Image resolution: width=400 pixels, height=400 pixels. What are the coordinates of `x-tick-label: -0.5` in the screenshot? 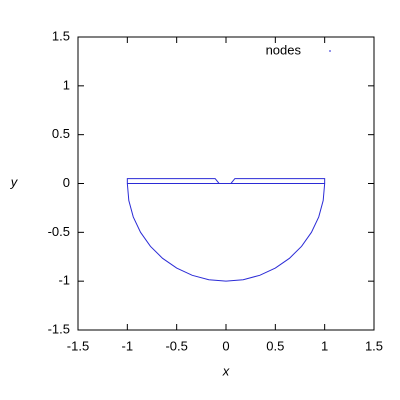 It's located at (176, 345).